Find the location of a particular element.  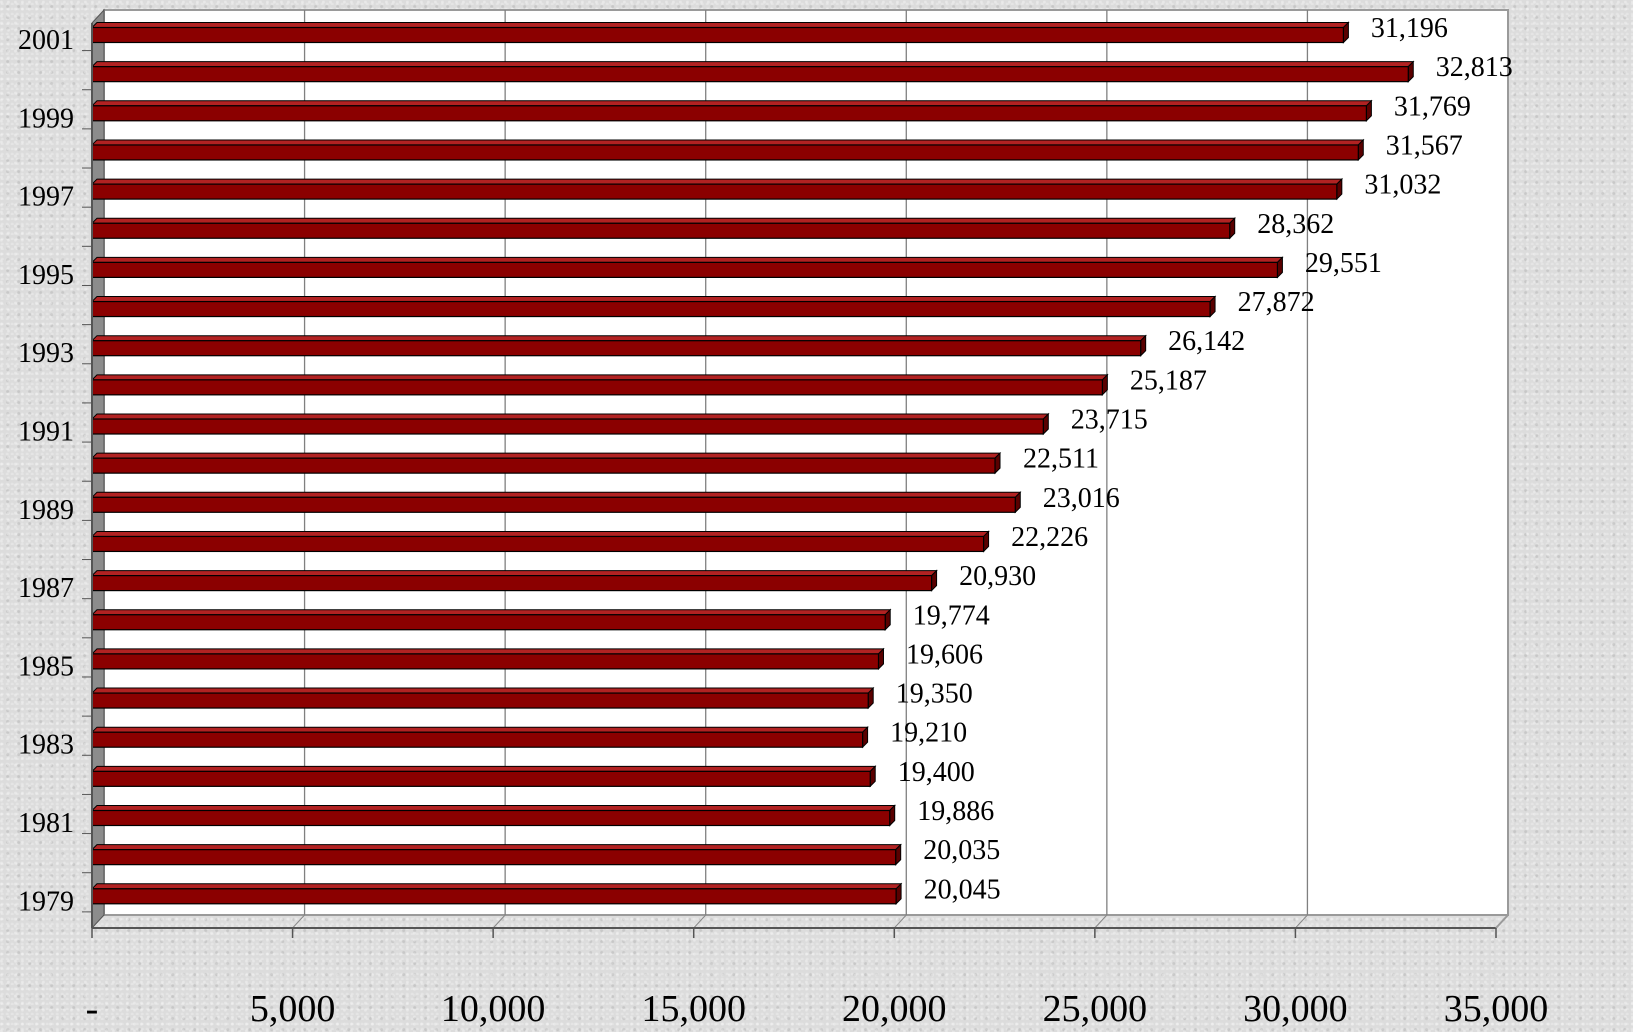

category-label: 1991 is located at coordinates (46, 432).